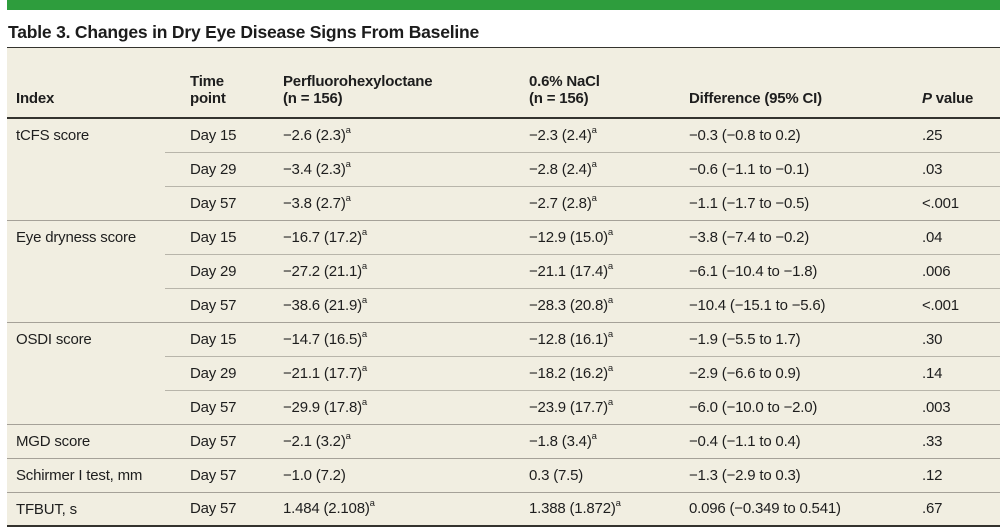 This screenshot has height=527, width=1008. Describe the element at coordinates (397, 270) in the screenshot. I see `drug-cell: −27.2 (21.1)a` at that location.